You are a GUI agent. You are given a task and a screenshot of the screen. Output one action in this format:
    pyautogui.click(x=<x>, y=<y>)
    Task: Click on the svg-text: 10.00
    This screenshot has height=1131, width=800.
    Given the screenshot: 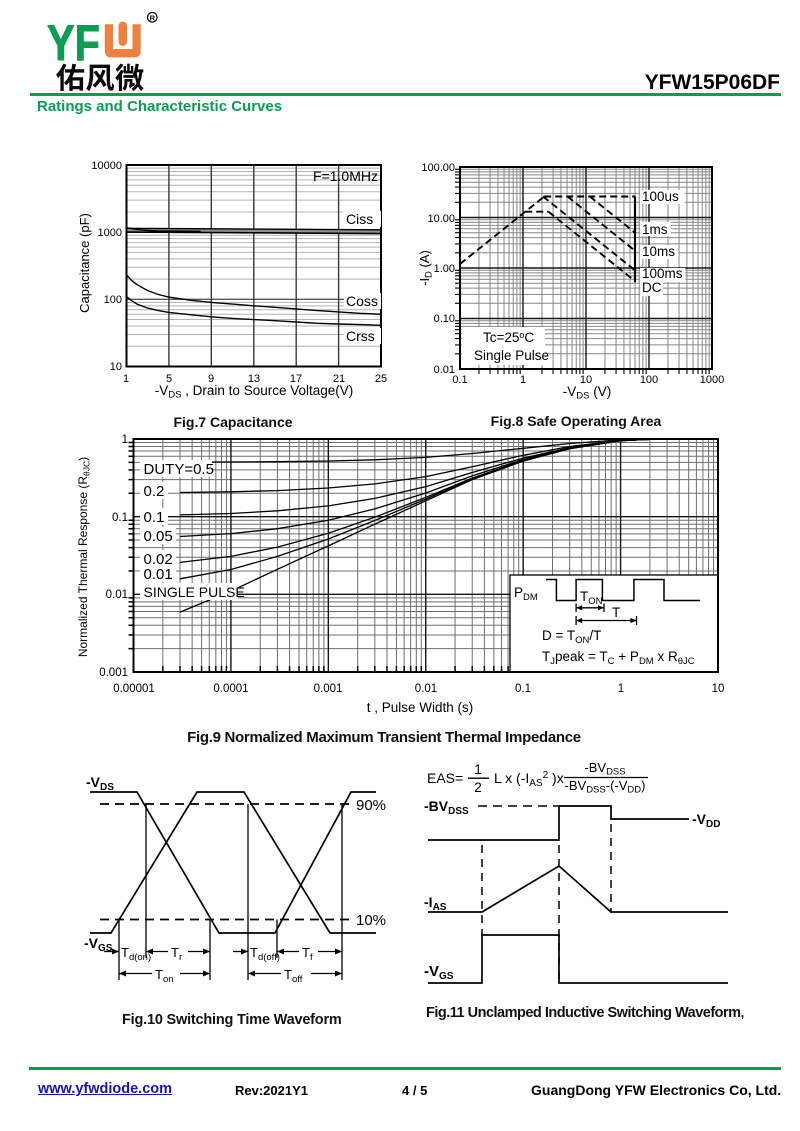 What is the action you would take?
    pyautogui.click(x=441, y=219)
    